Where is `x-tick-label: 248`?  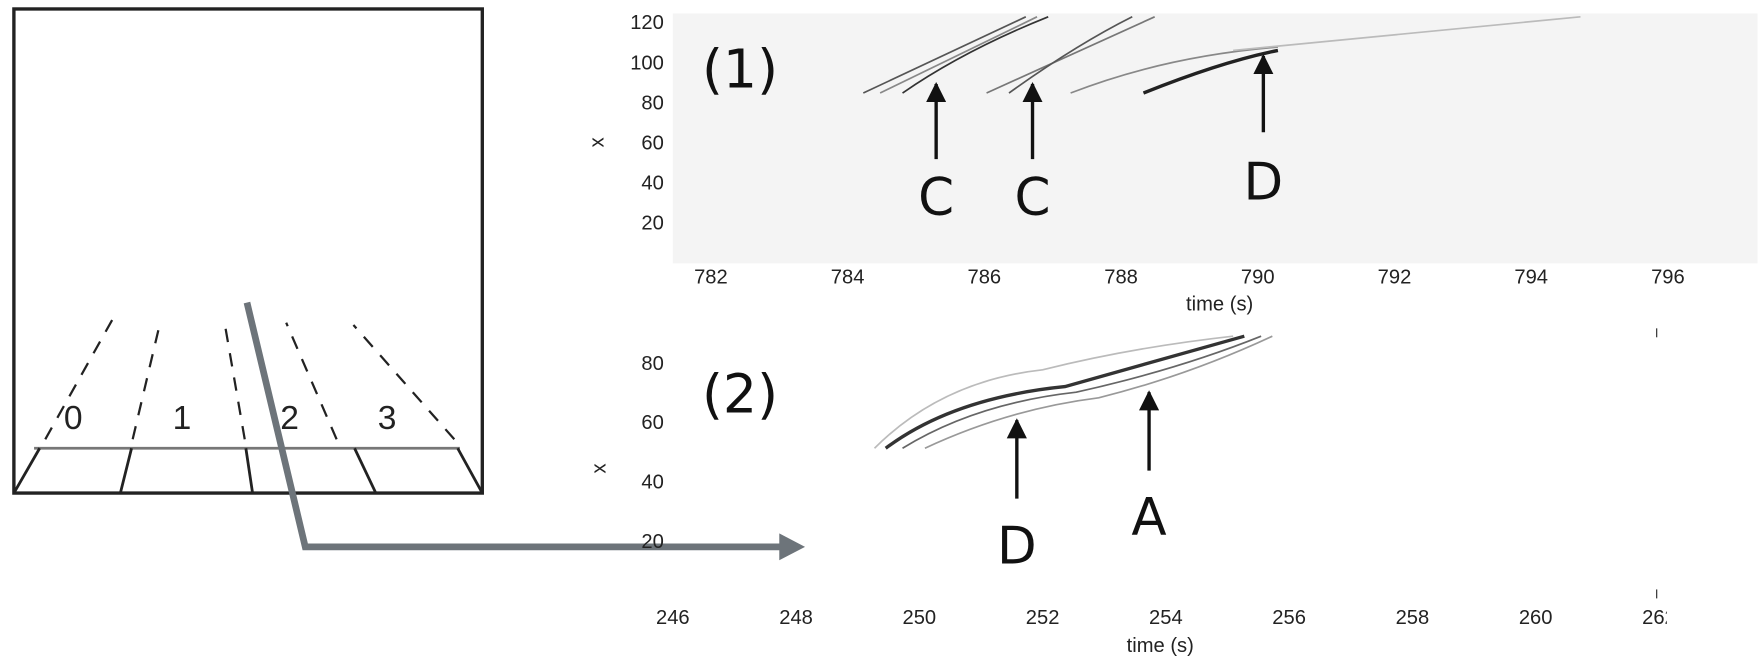
x-tick-label: 248 is located at coordinates (796, 618).